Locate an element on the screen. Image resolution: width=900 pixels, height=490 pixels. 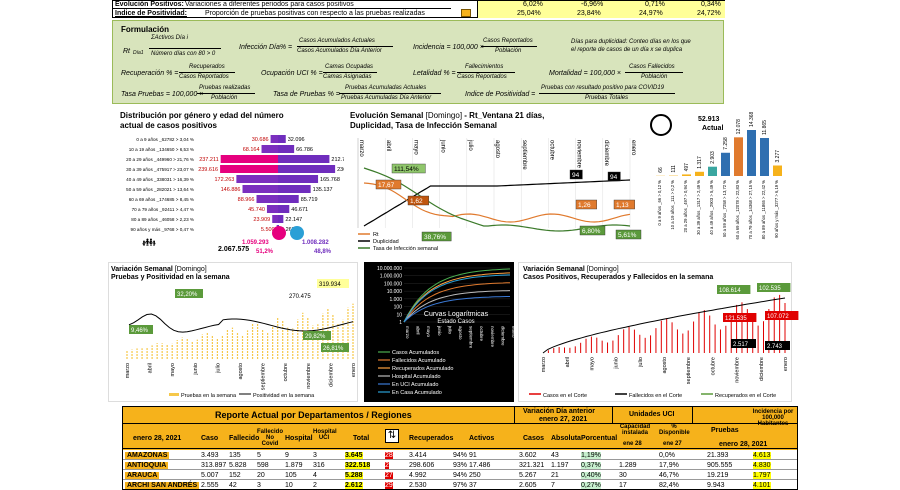
male-value: 4.268 is located at coordinates (288, 230).